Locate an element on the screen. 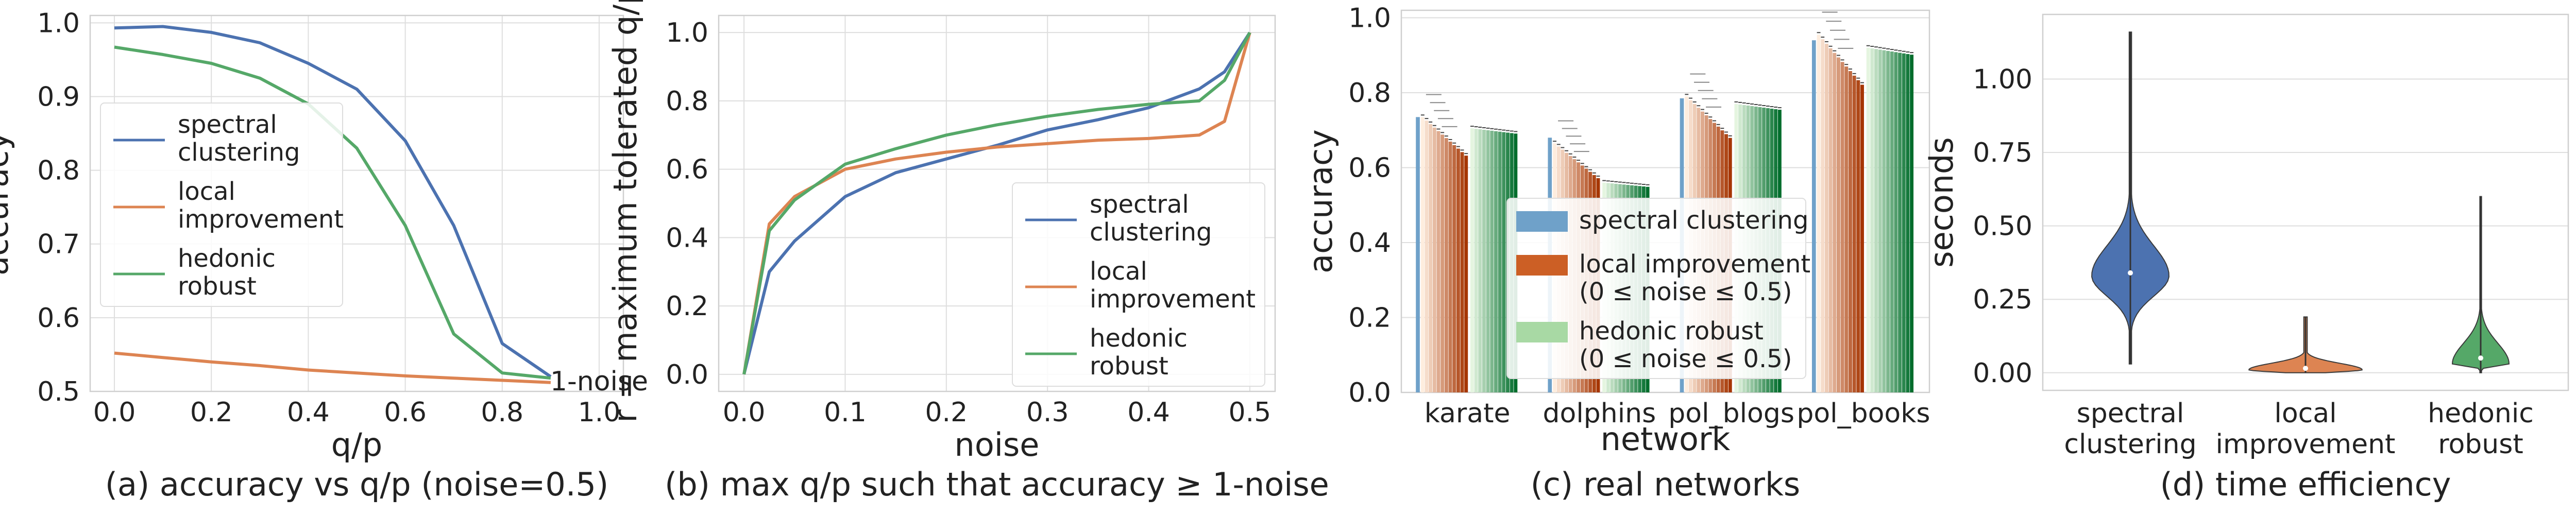 The image size is (2576, 515). panel-a-xtick: 0.2 is located at coordinates (212, 412).